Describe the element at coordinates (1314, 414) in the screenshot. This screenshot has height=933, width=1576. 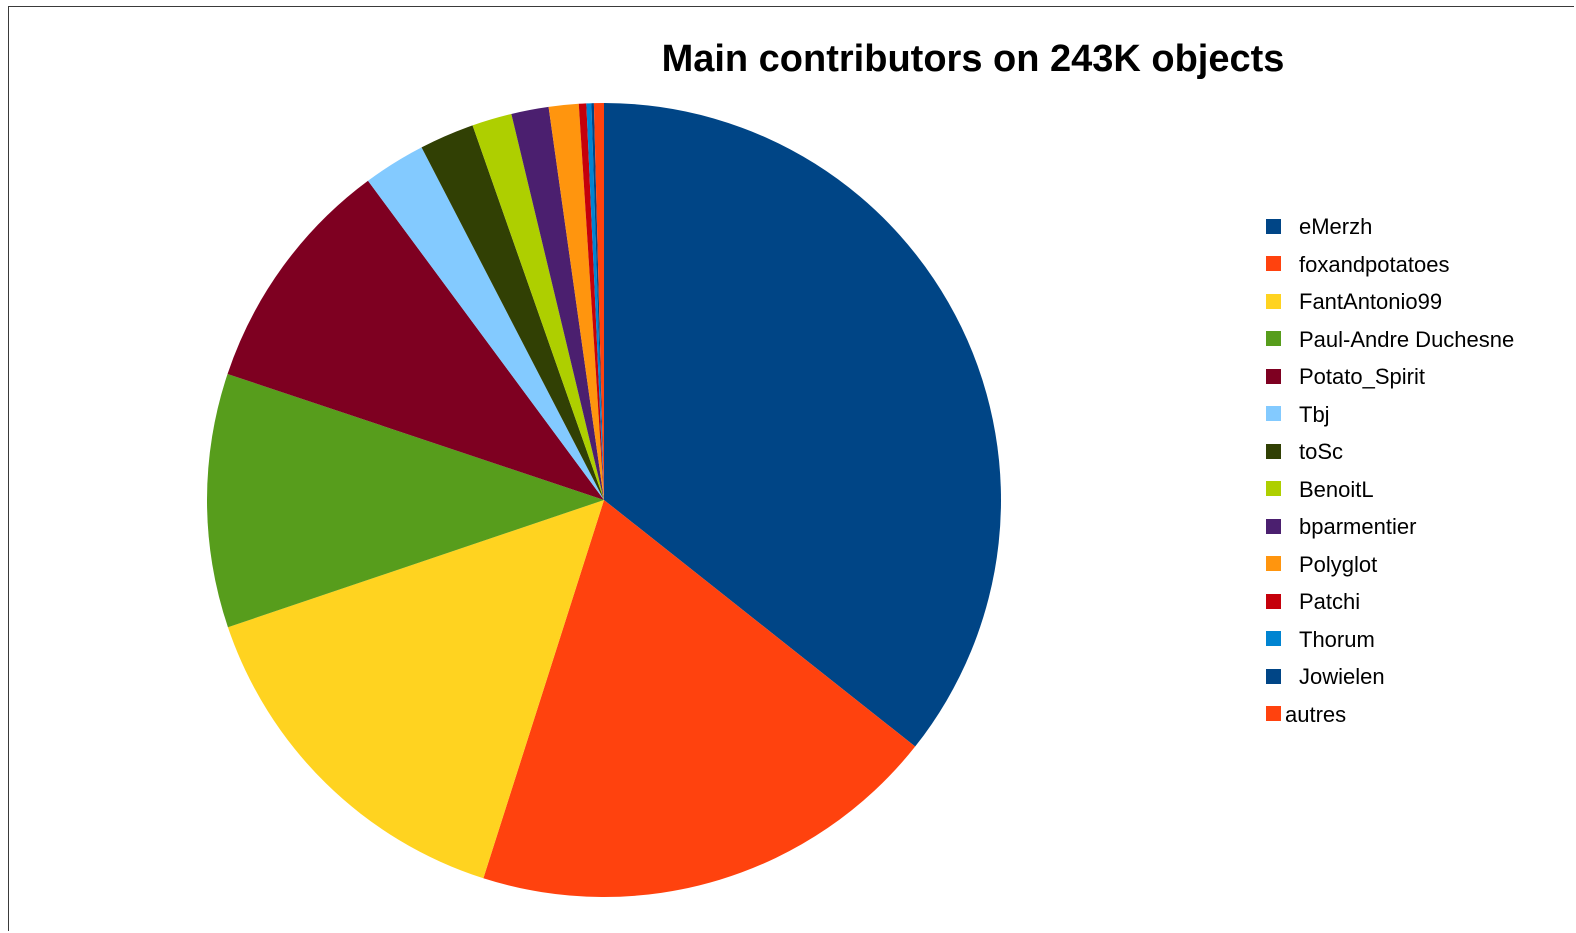
I see `legend-label: Tbj` at that location.